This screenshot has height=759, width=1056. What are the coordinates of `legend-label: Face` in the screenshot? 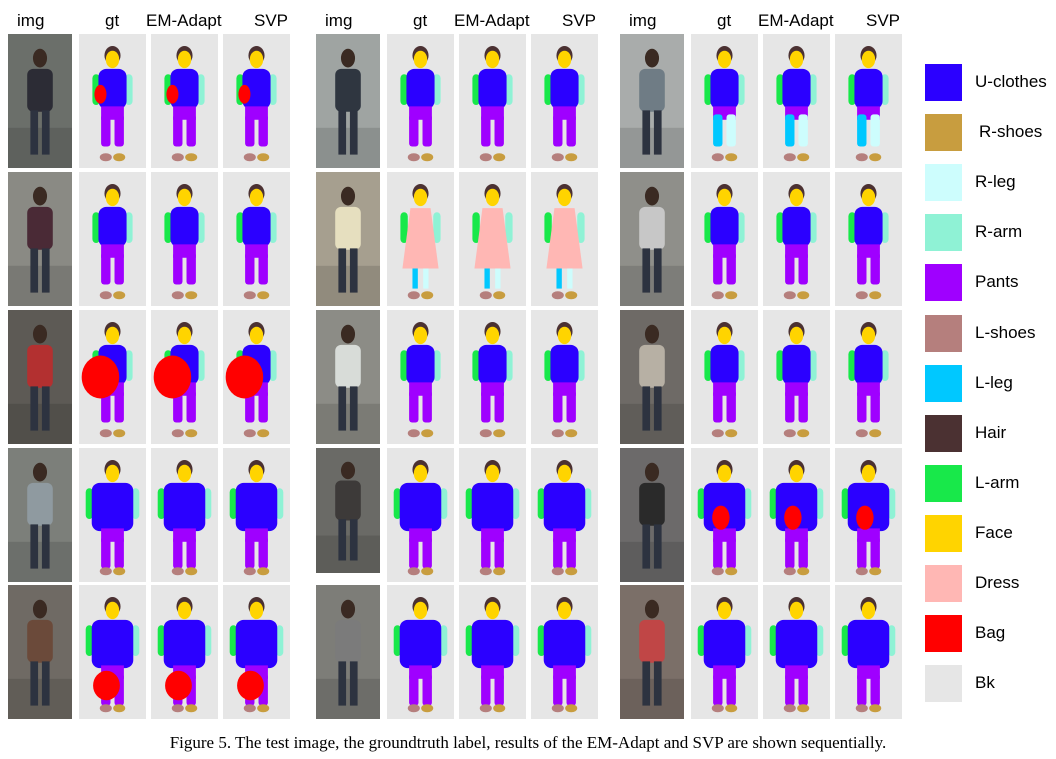 It's located at (994, 532).